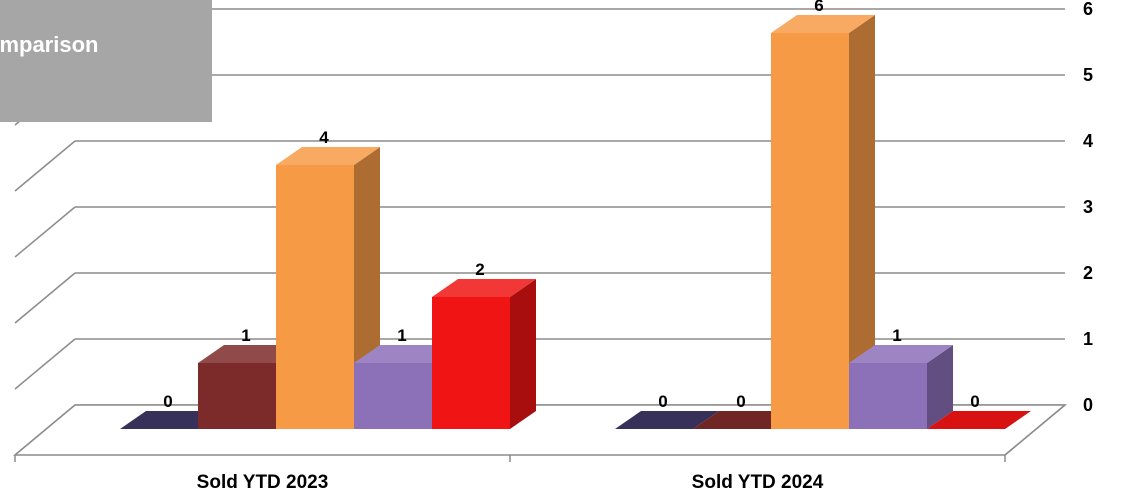 The height and width of the screenshot is (494, 1121). I want to click on floor-edge, so click(1035, 430).